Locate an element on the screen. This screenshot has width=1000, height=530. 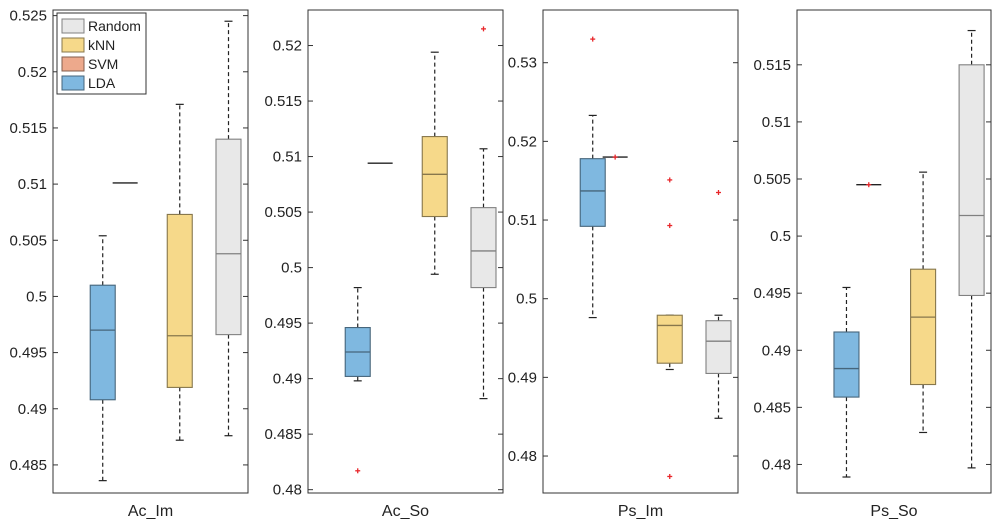
legend-swatch-svm is located at coordinates (73, 64).